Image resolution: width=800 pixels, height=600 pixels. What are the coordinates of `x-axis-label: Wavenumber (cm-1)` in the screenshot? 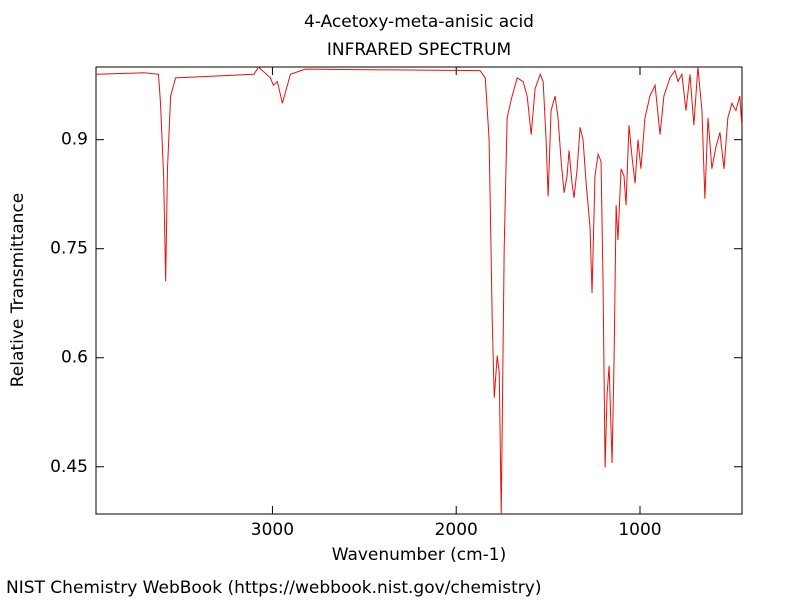 It's located at (419, 555).